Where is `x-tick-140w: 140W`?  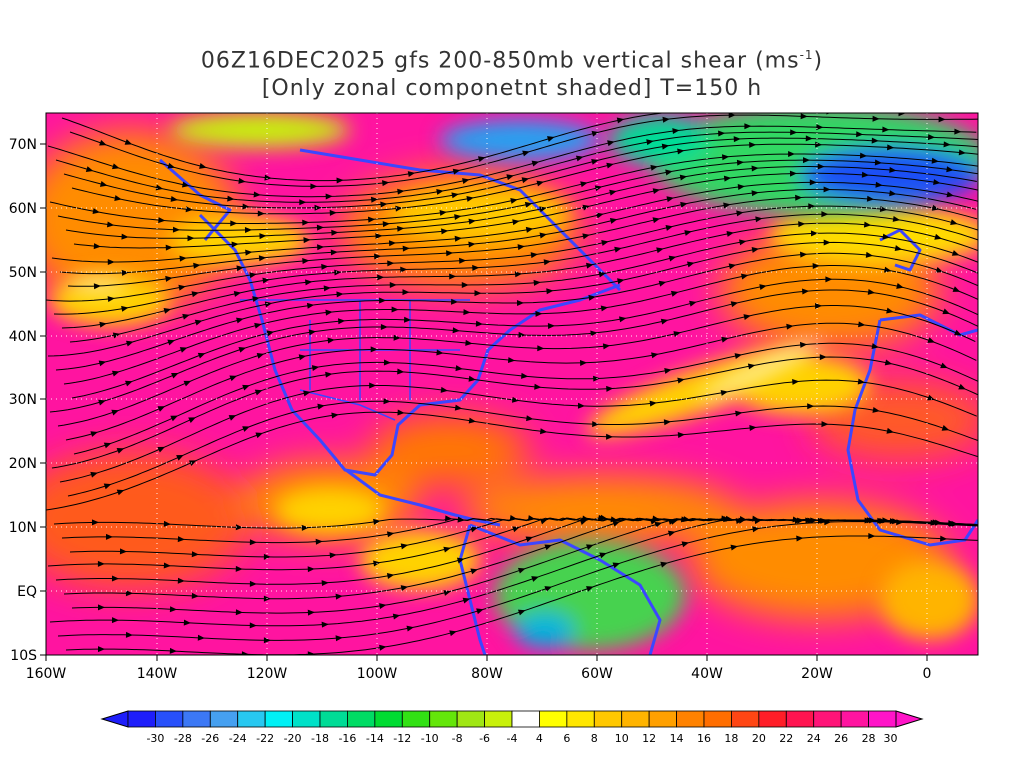
x-tick-140w: 140W is located at coordinates (157, 674).